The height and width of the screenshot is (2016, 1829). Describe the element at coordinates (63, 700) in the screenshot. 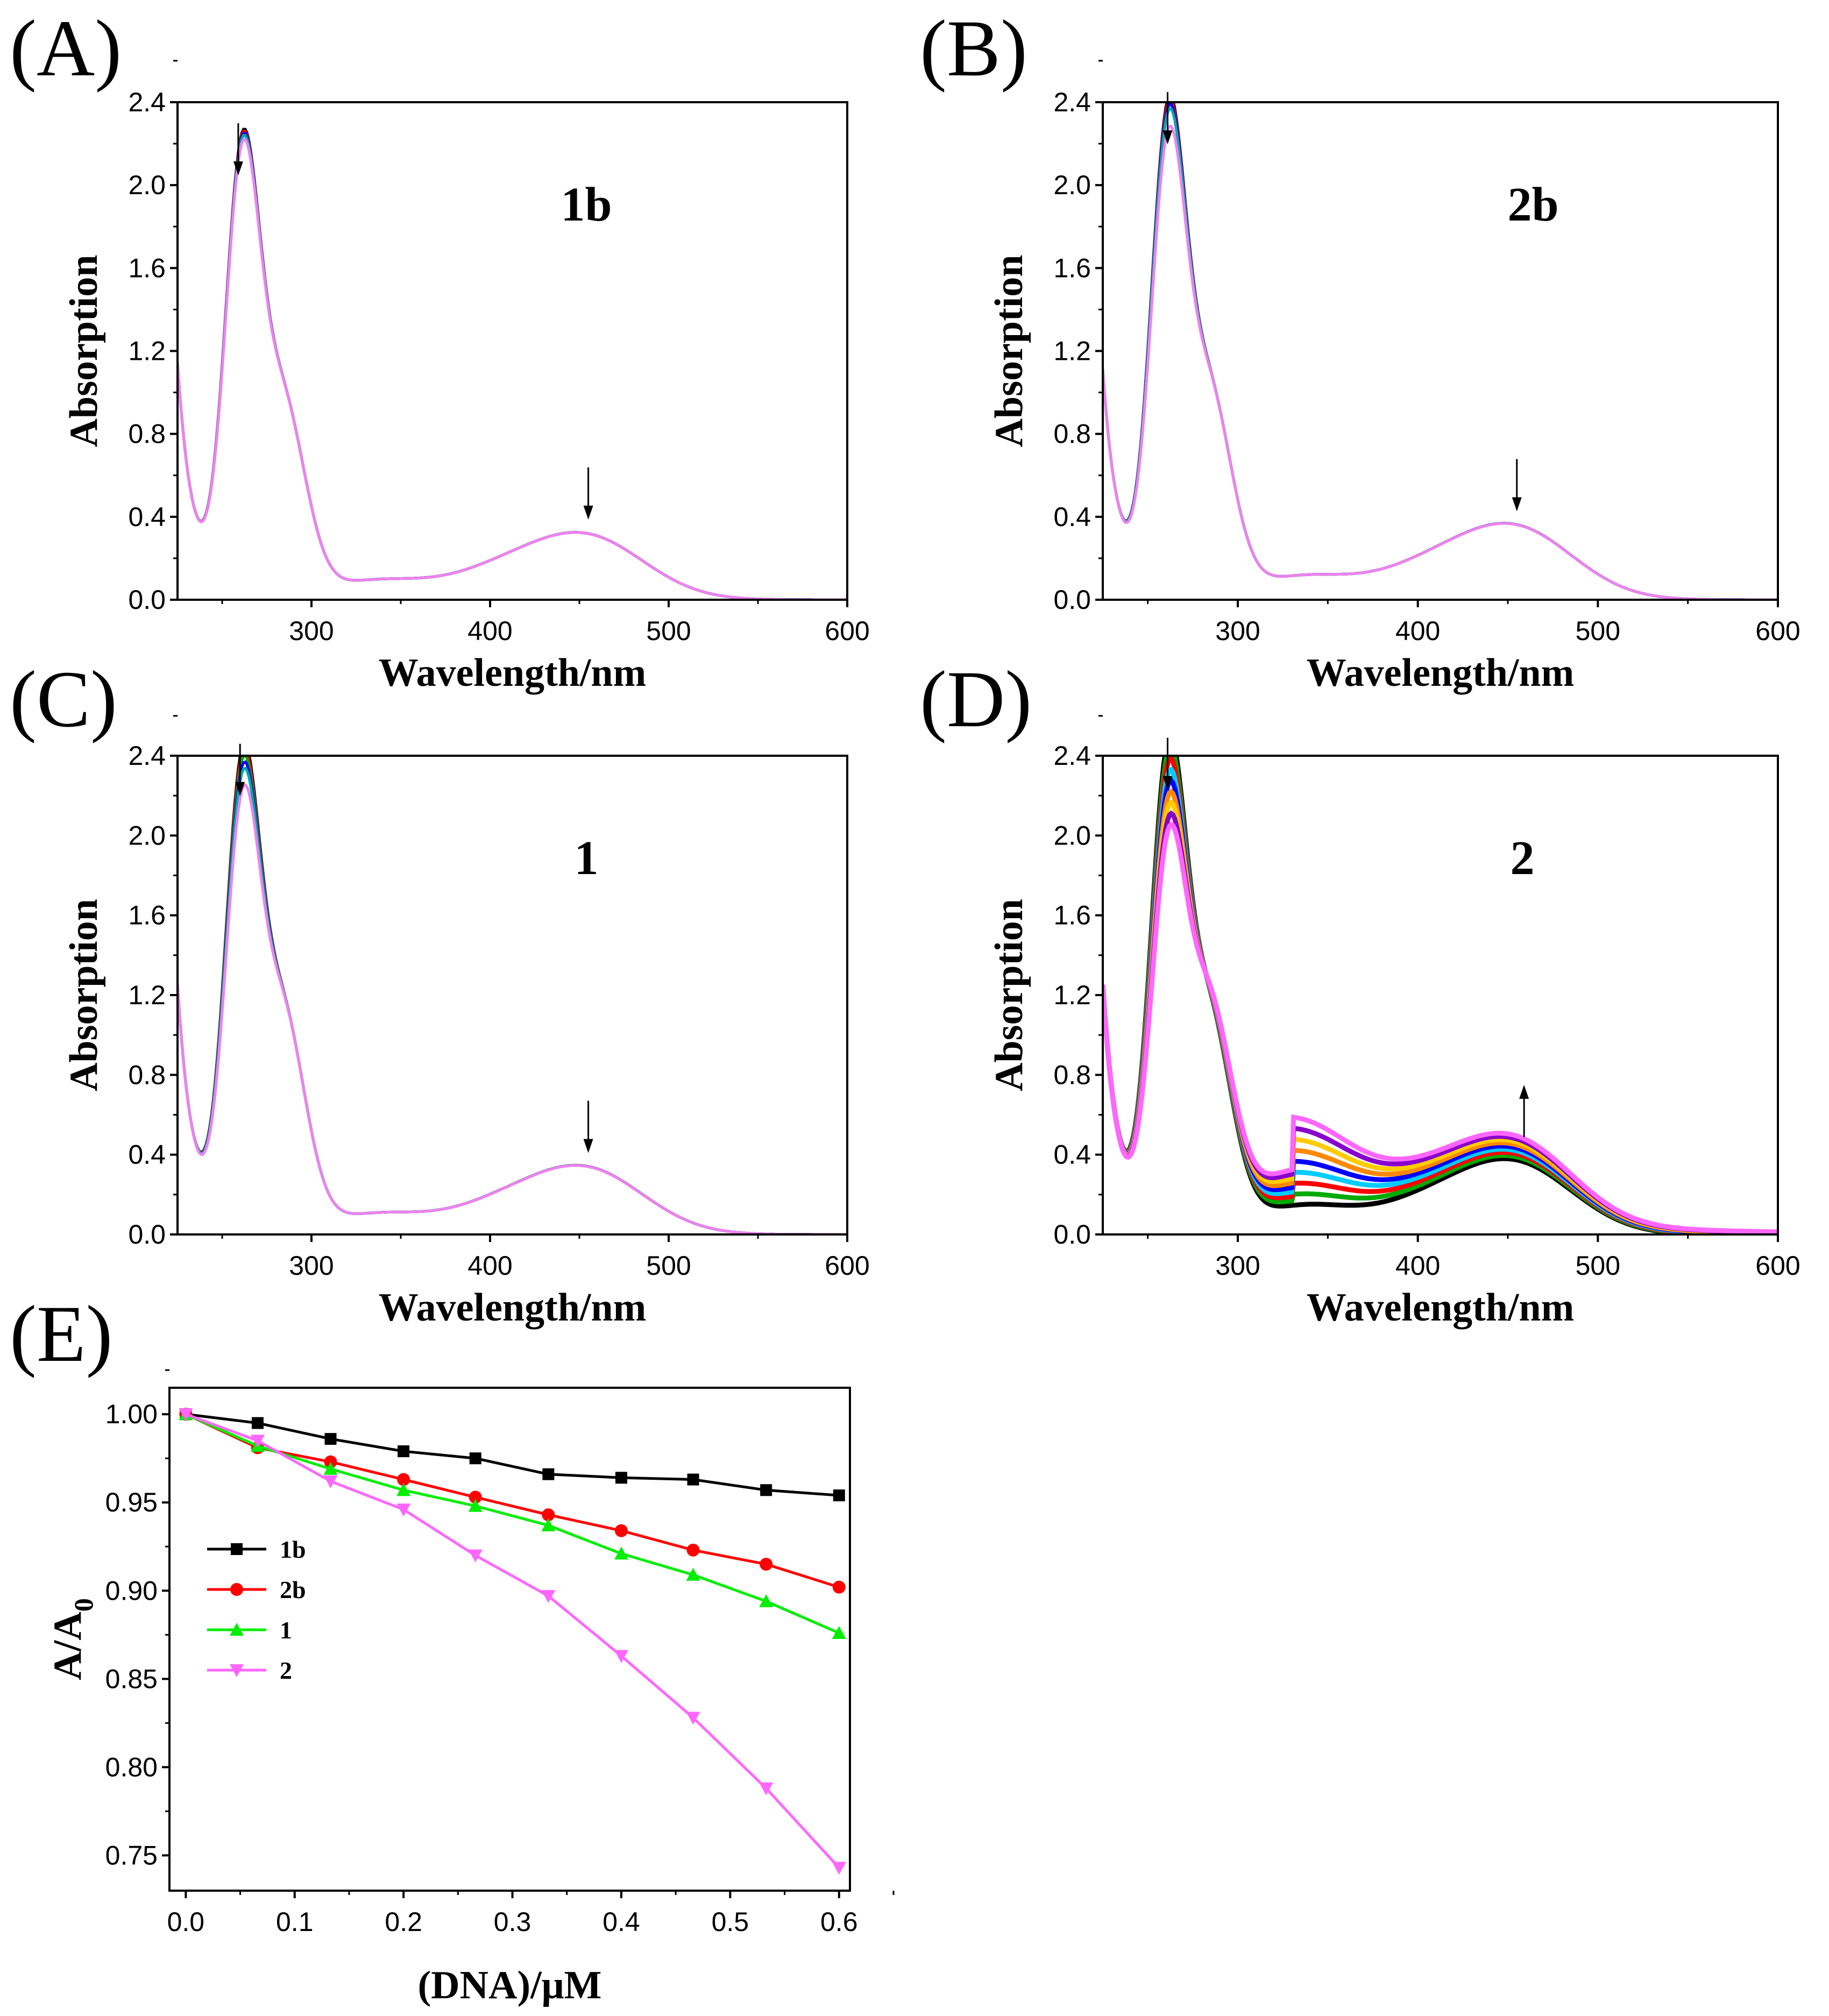

I see `panel-label: (C)` at that location.